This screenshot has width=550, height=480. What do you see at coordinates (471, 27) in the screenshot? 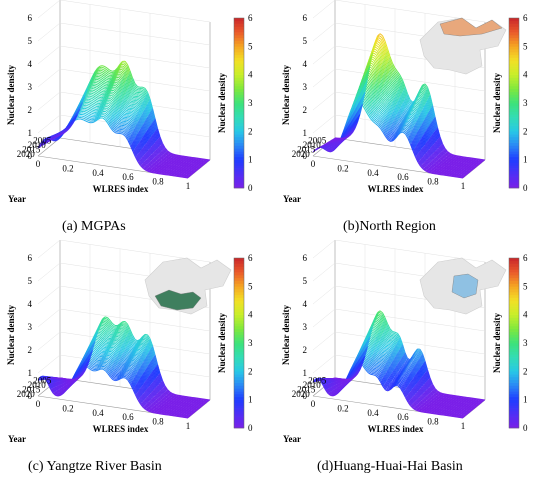
I see `highlight-region-shape` at bounding box center [471, 27].